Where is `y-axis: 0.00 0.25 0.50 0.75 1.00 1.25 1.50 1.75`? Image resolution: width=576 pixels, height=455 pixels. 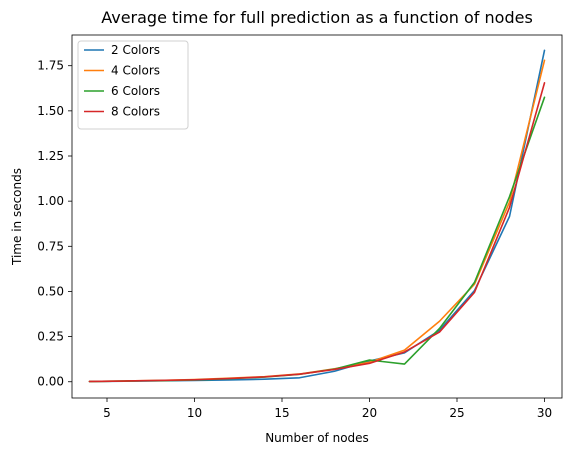 y-axis: 0.00 0.25 0.50 0.75 1.00 1.25 1.50 1.75 is located at coordinates (54, 224).